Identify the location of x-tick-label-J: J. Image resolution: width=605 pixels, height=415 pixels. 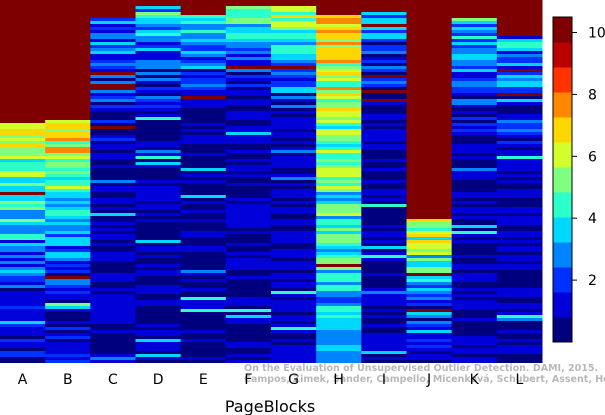
(428, 380).